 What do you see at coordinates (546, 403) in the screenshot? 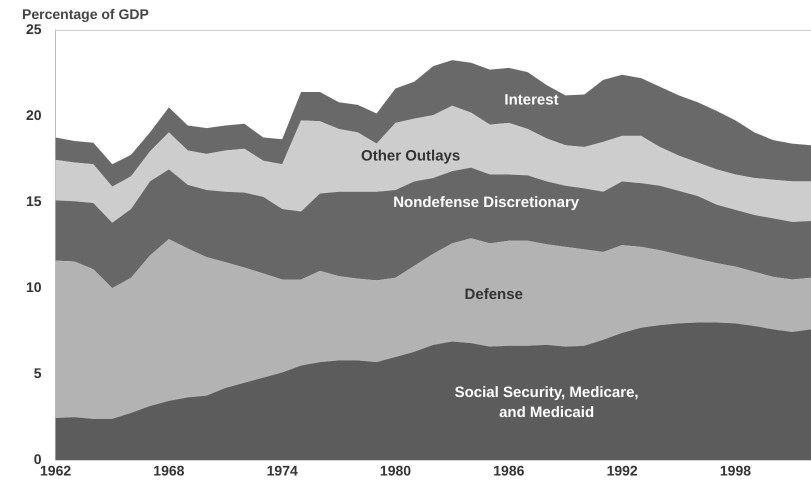
I see `series-label: Social Security, Medicare, and Medicaid` at bounding box center [546, 403].